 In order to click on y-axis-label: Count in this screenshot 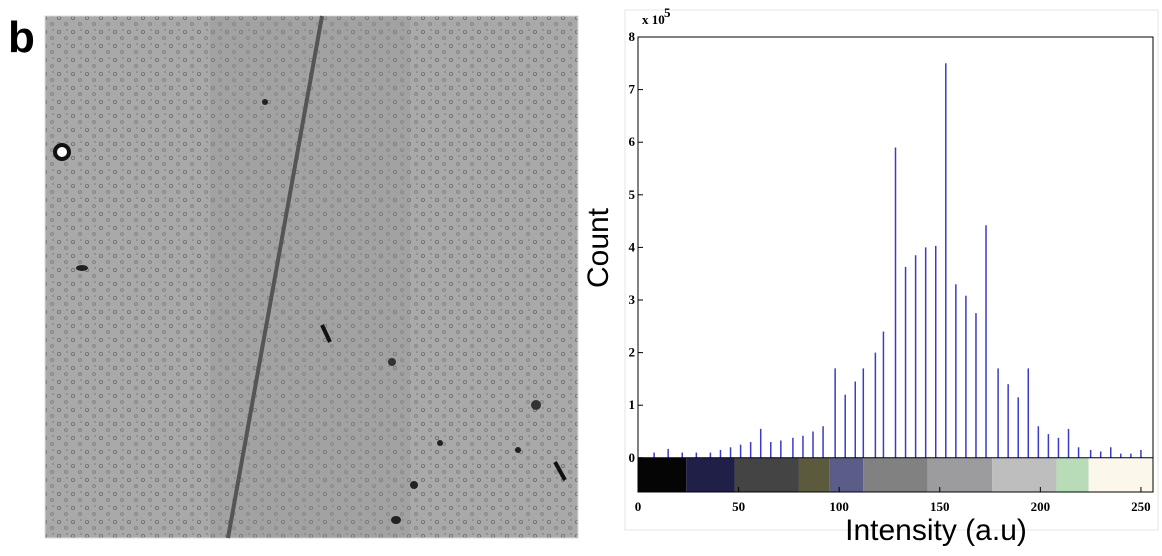, I will do `click(598, 247)`.